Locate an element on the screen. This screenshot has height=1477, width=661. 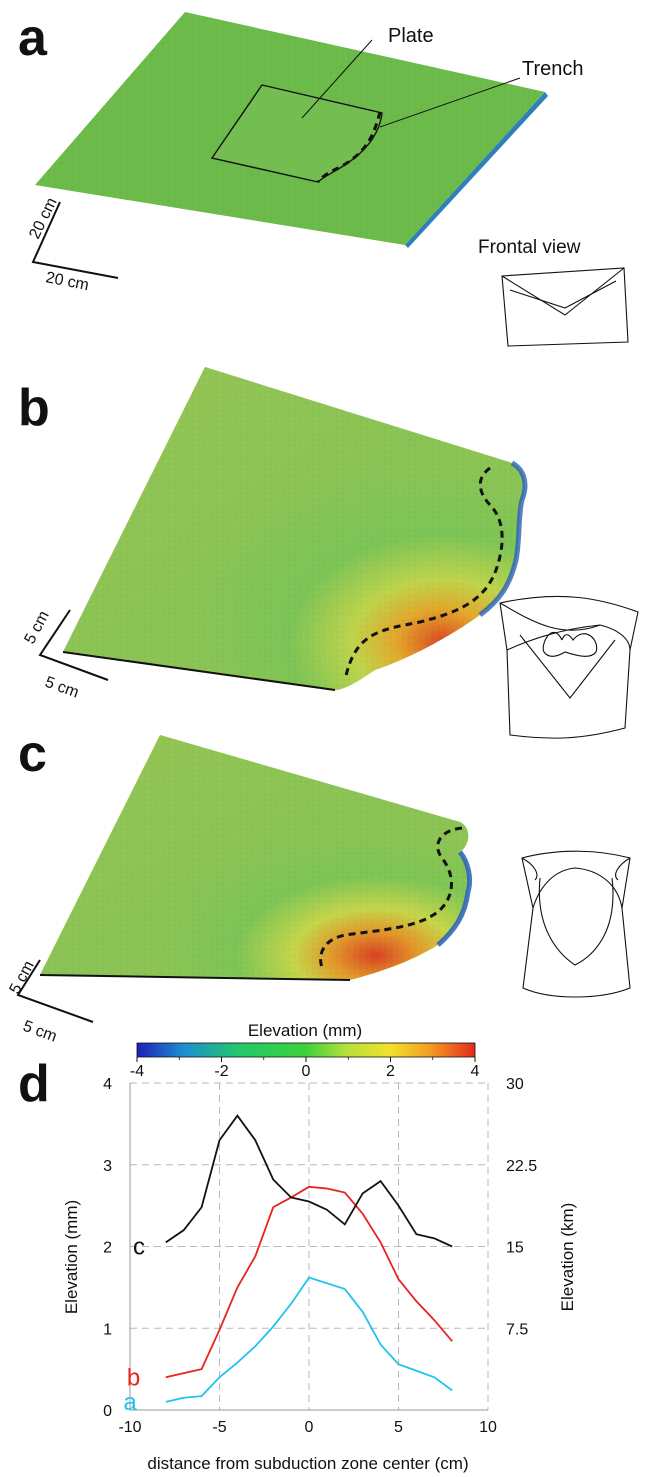
chart-y-axis-label-left: Elevation (mm) is located at coordinates (71, 1257).